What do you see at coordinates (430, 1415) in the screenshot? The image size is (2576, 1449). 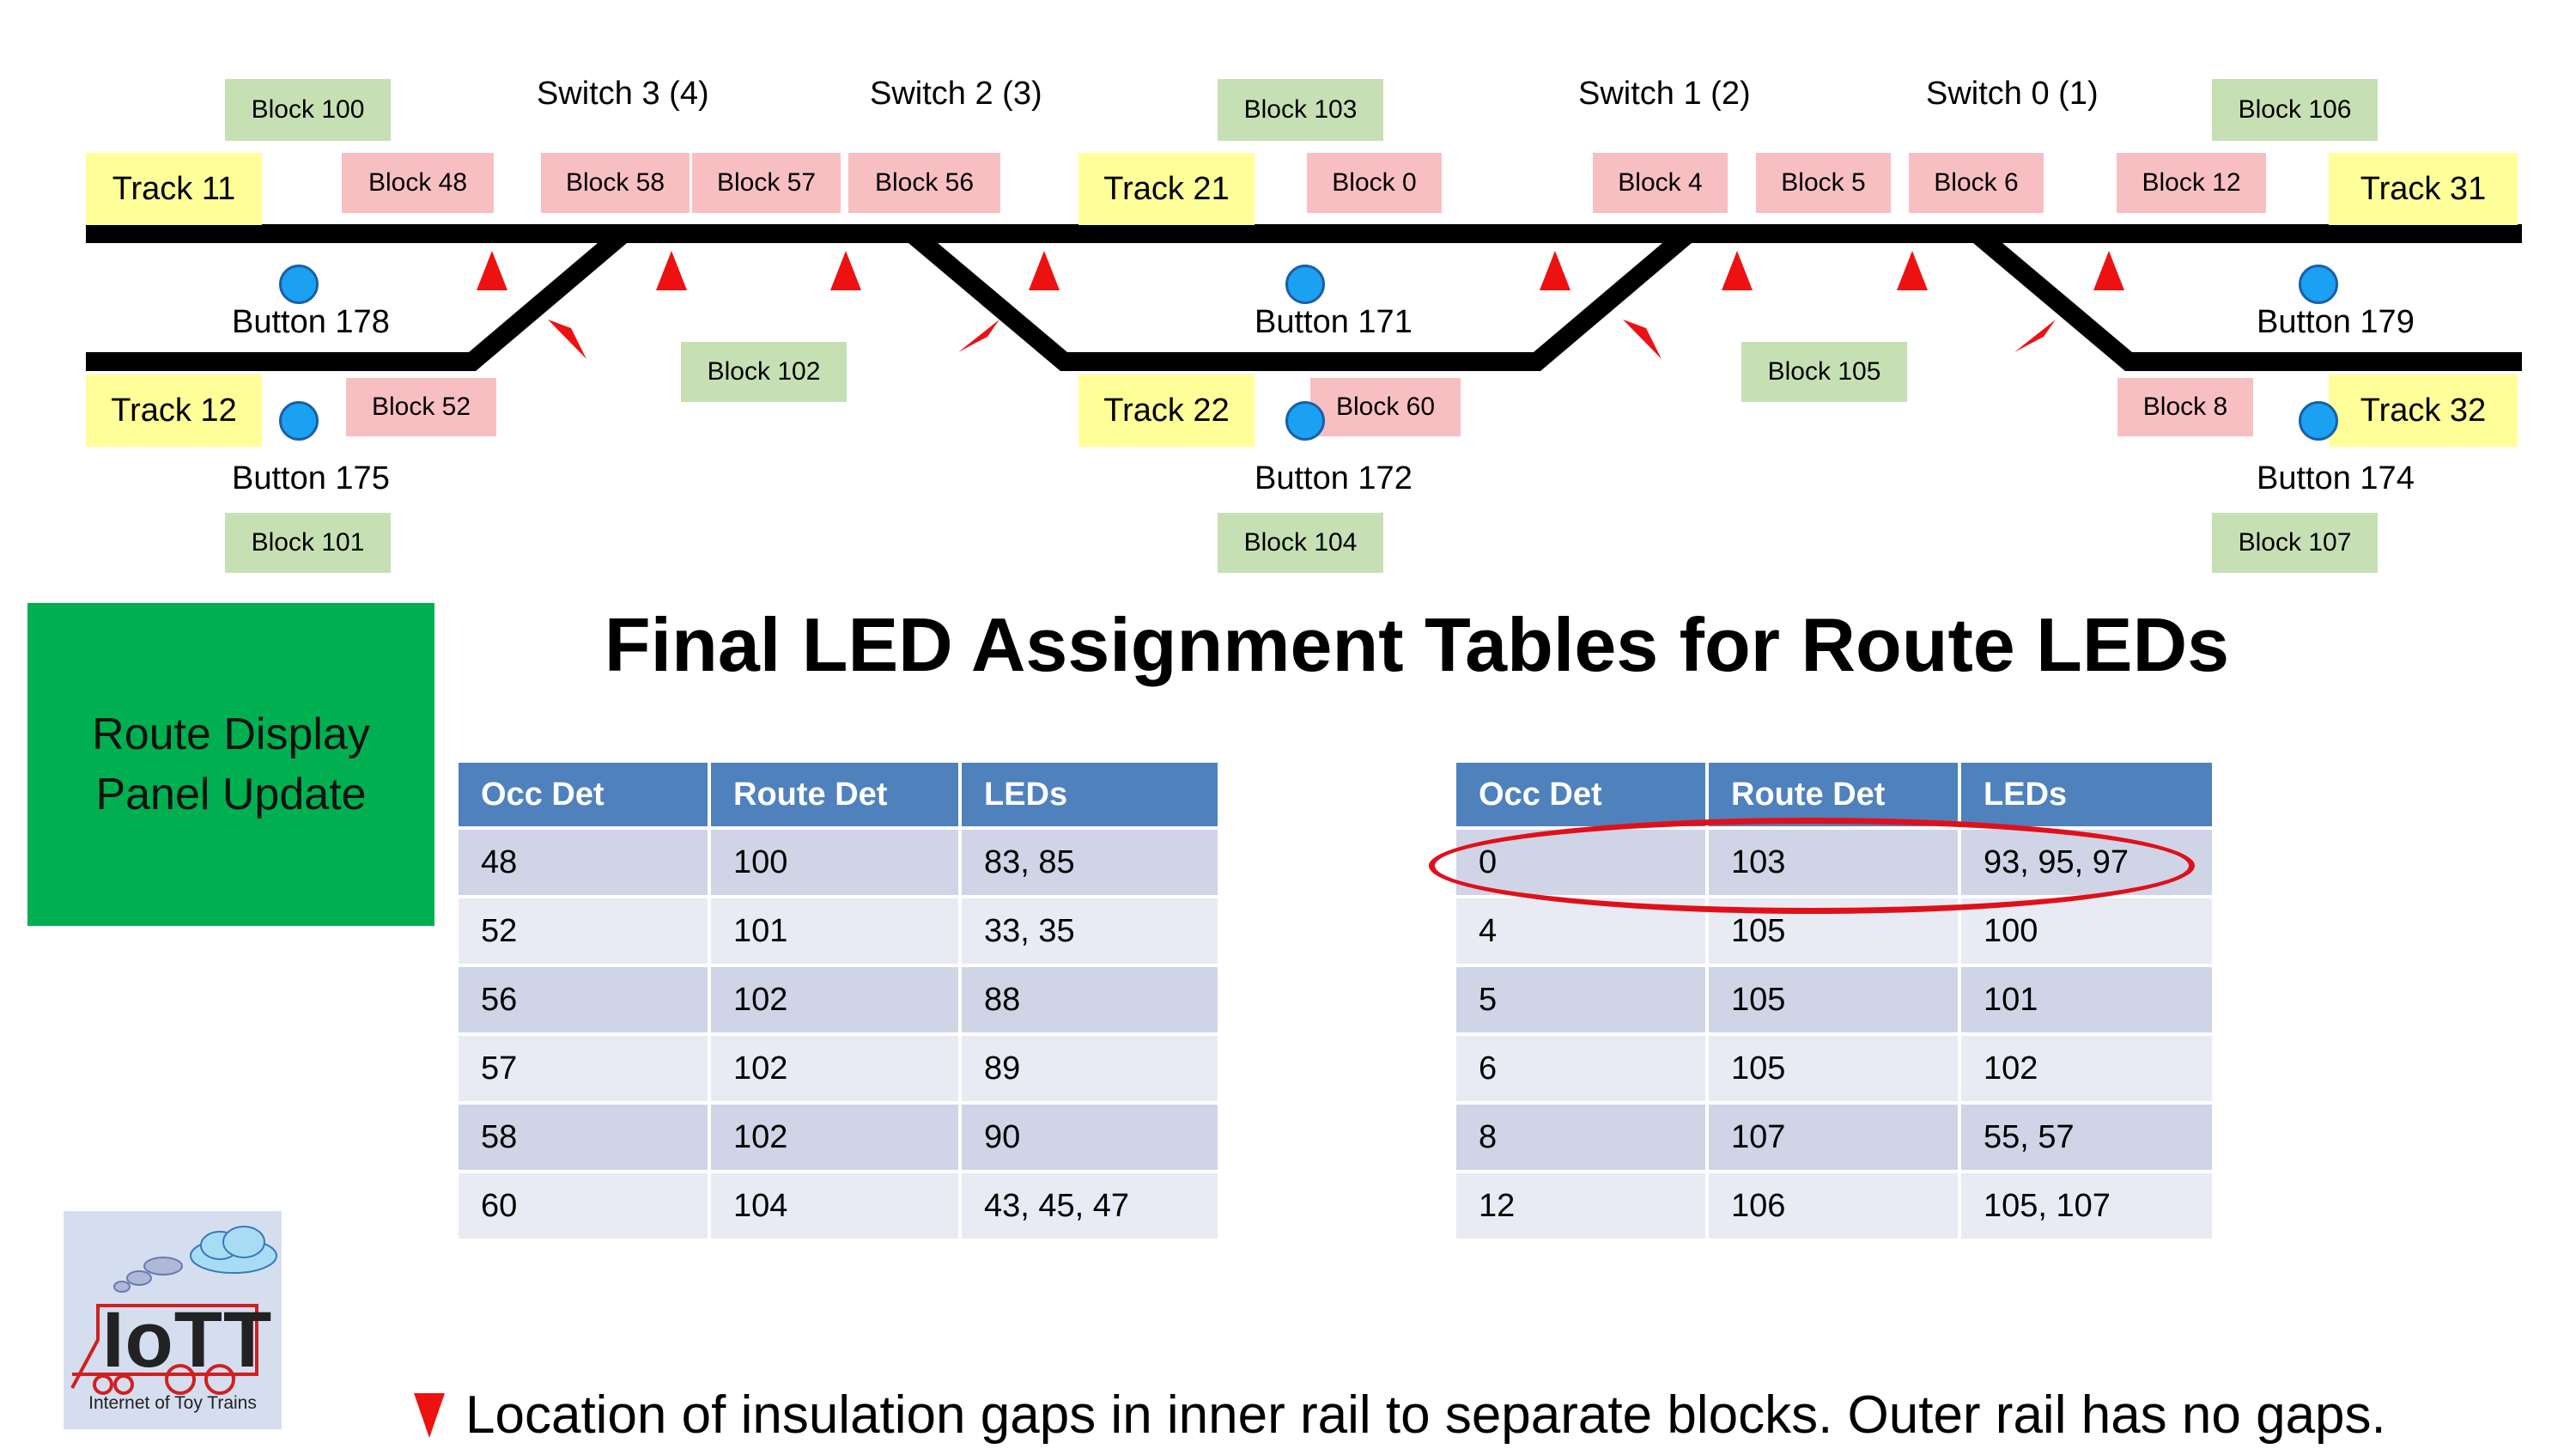 I see `gap-marker-icon` at bounding box center [430, 1415].